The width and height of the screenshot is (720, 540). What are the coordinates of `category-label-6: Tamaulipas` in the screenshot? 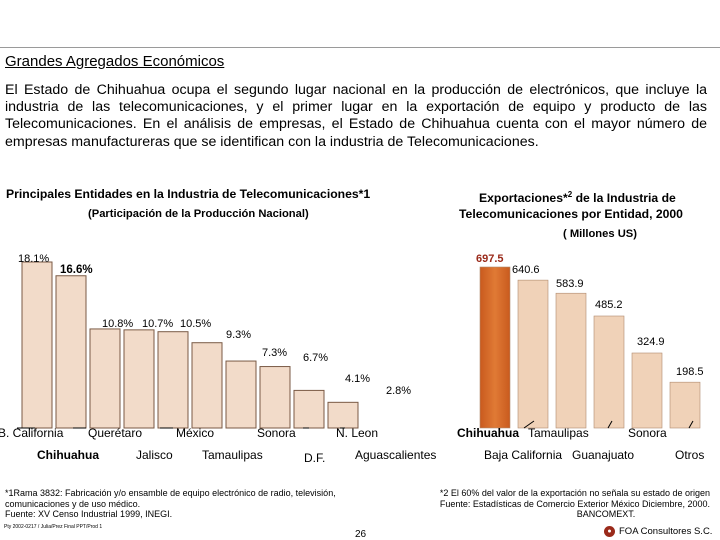 It's located at (232, 455).